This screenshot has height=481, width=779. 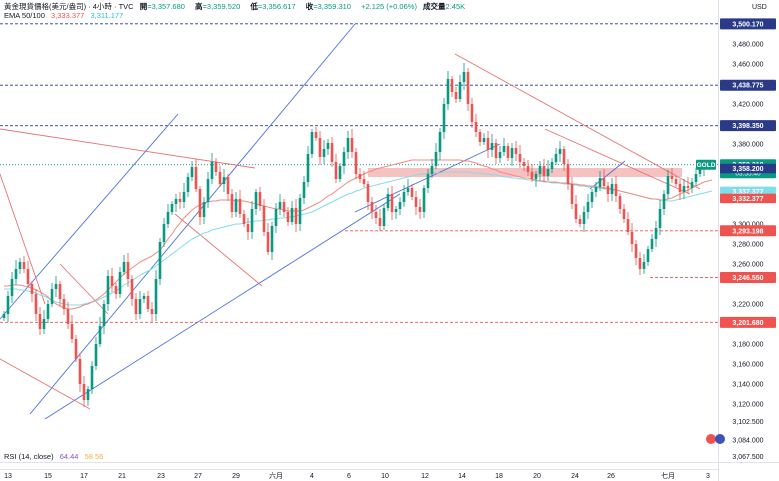 I want to click on x-tick-label: 24, so click(x=575, y=476).